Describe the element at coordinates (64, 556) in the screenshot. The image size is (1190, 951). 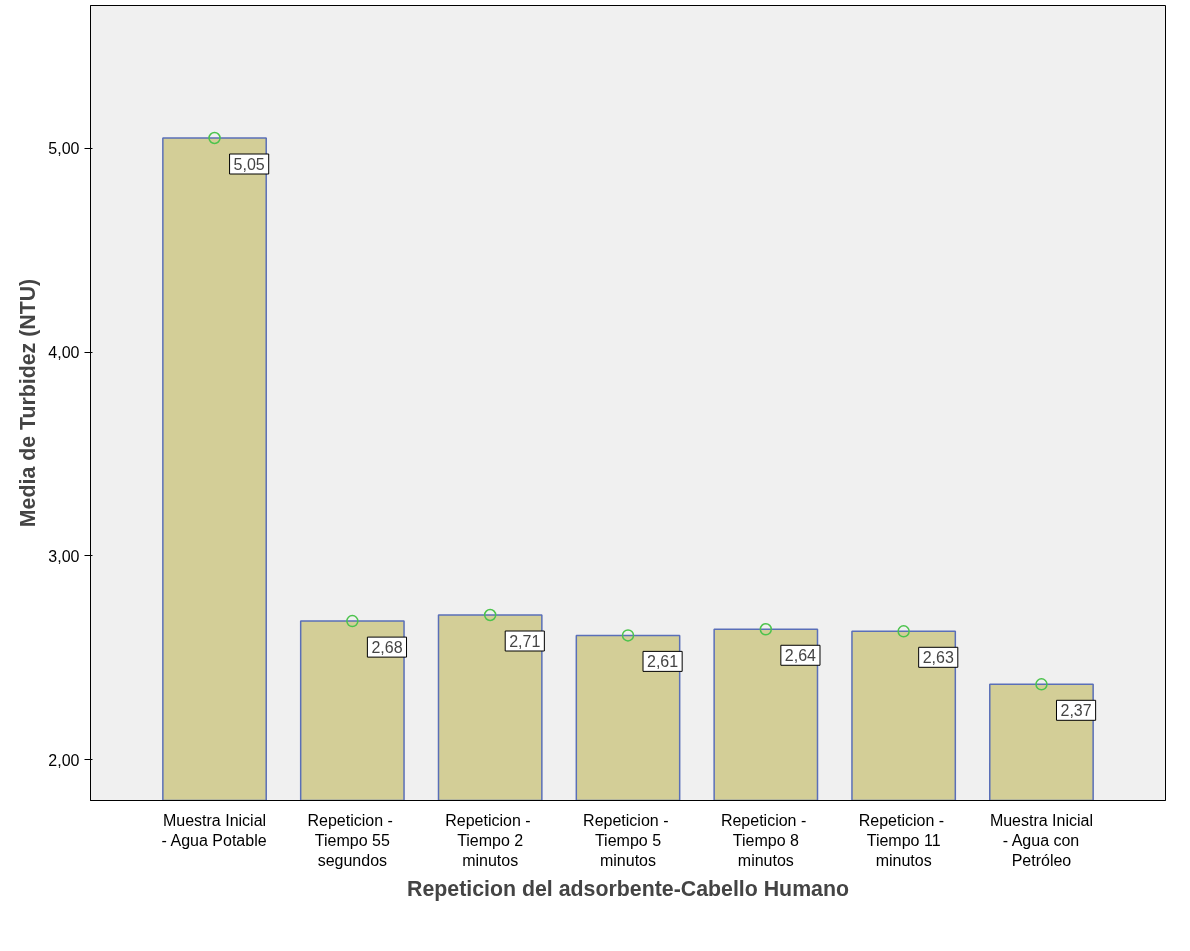
I see `y-tick-label: 3,00` at that location.